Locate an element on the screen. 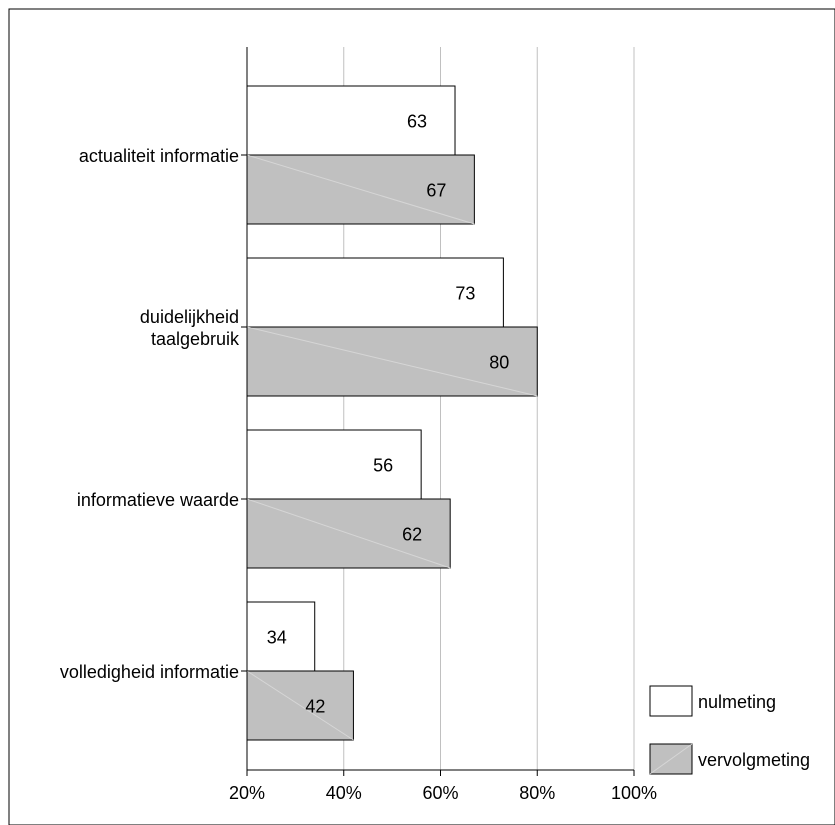 Image resolution: width=835 pixels, height=825 pixels. data-label-nulmeting-0: 63 is located at coordinates (417, 122).